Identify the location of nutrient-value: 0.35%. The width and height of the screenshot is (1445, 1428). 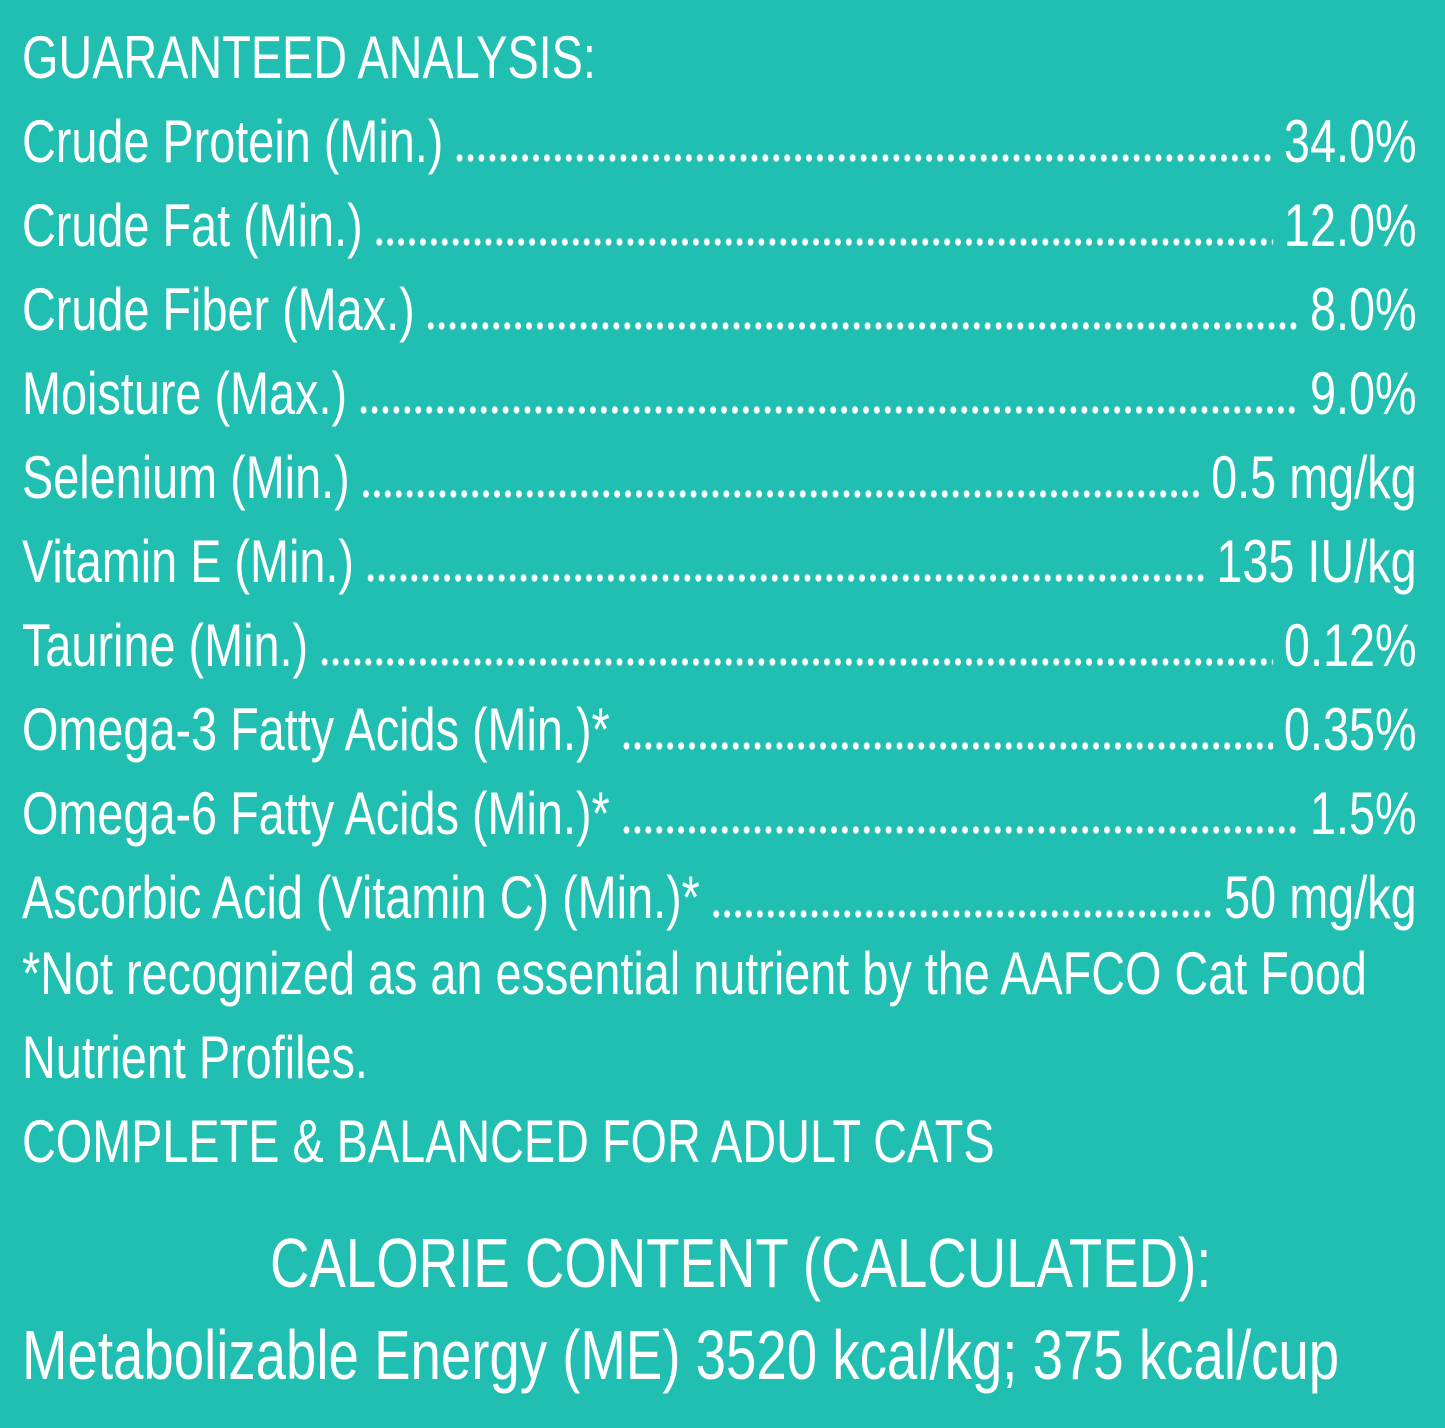
(1350, 729).